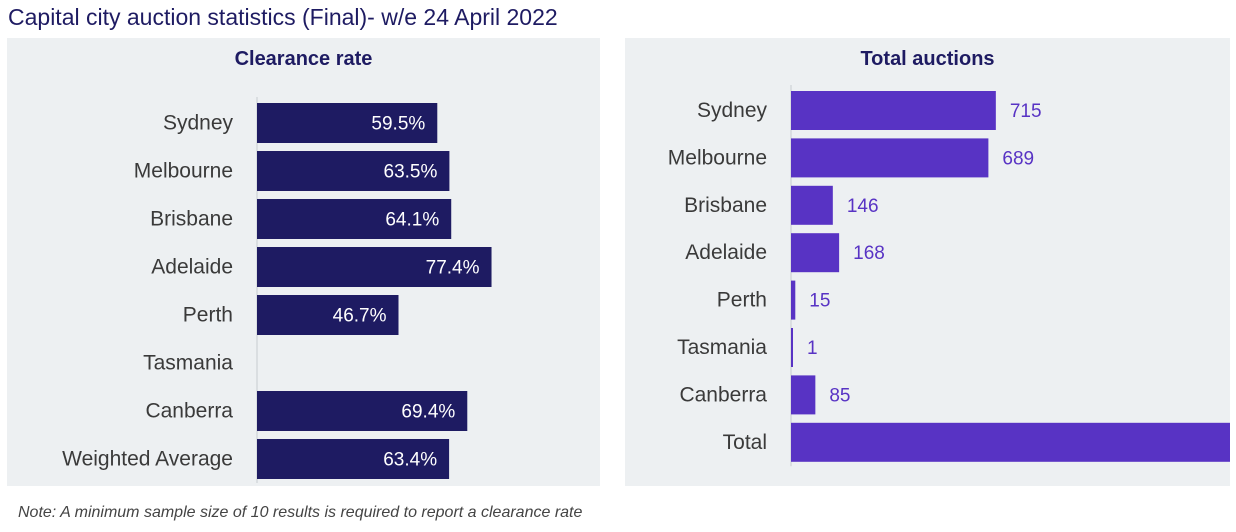 The image size is (1236, 532). What do you see at coordinates (803, 395) in the screenshot?
I see `auctions-bar-canberra` at bounding box center [803, 395].